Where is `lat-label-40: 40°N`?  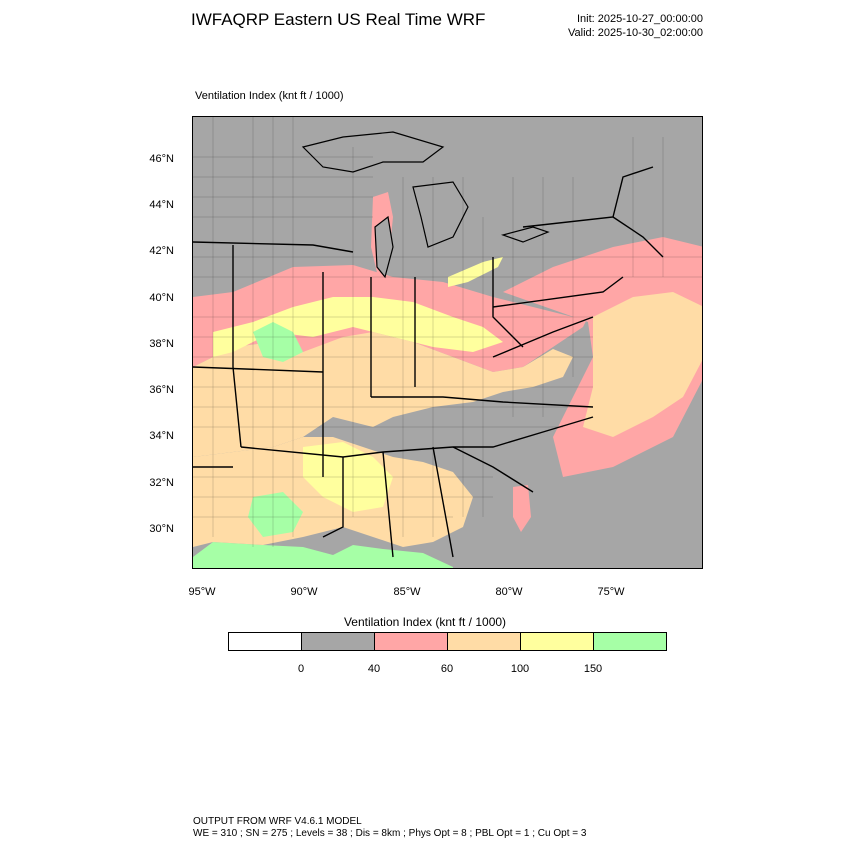
lat-label-40: 40°N is located at coordinates (161, 298).